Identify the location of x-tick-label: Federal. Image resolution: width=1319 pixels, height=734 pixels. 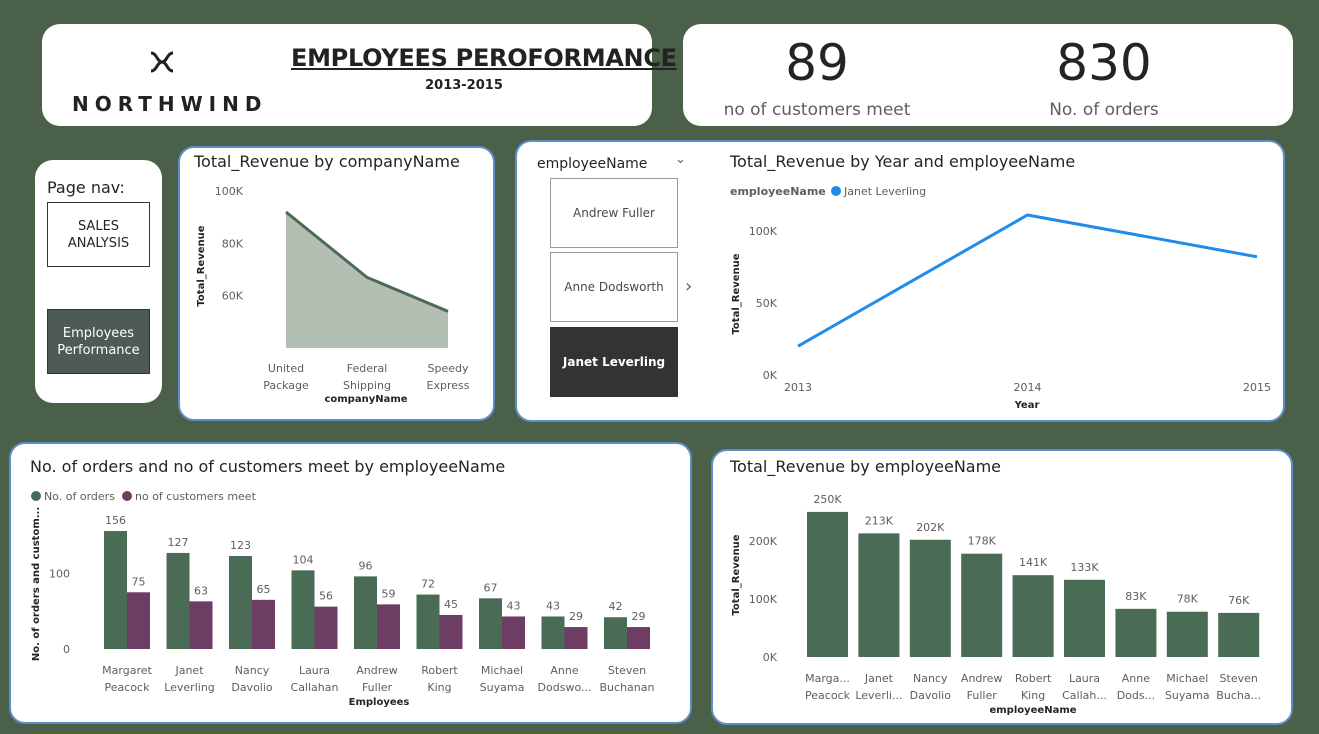
(367, 368).